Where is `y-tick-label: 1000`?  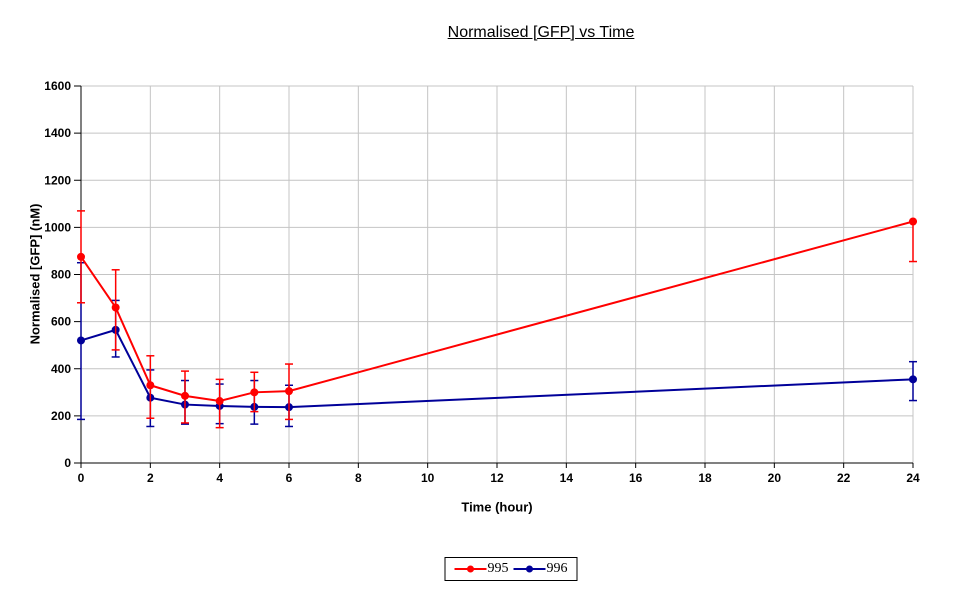 y-tick-label: 1000 is located at coordinates (57, 227).